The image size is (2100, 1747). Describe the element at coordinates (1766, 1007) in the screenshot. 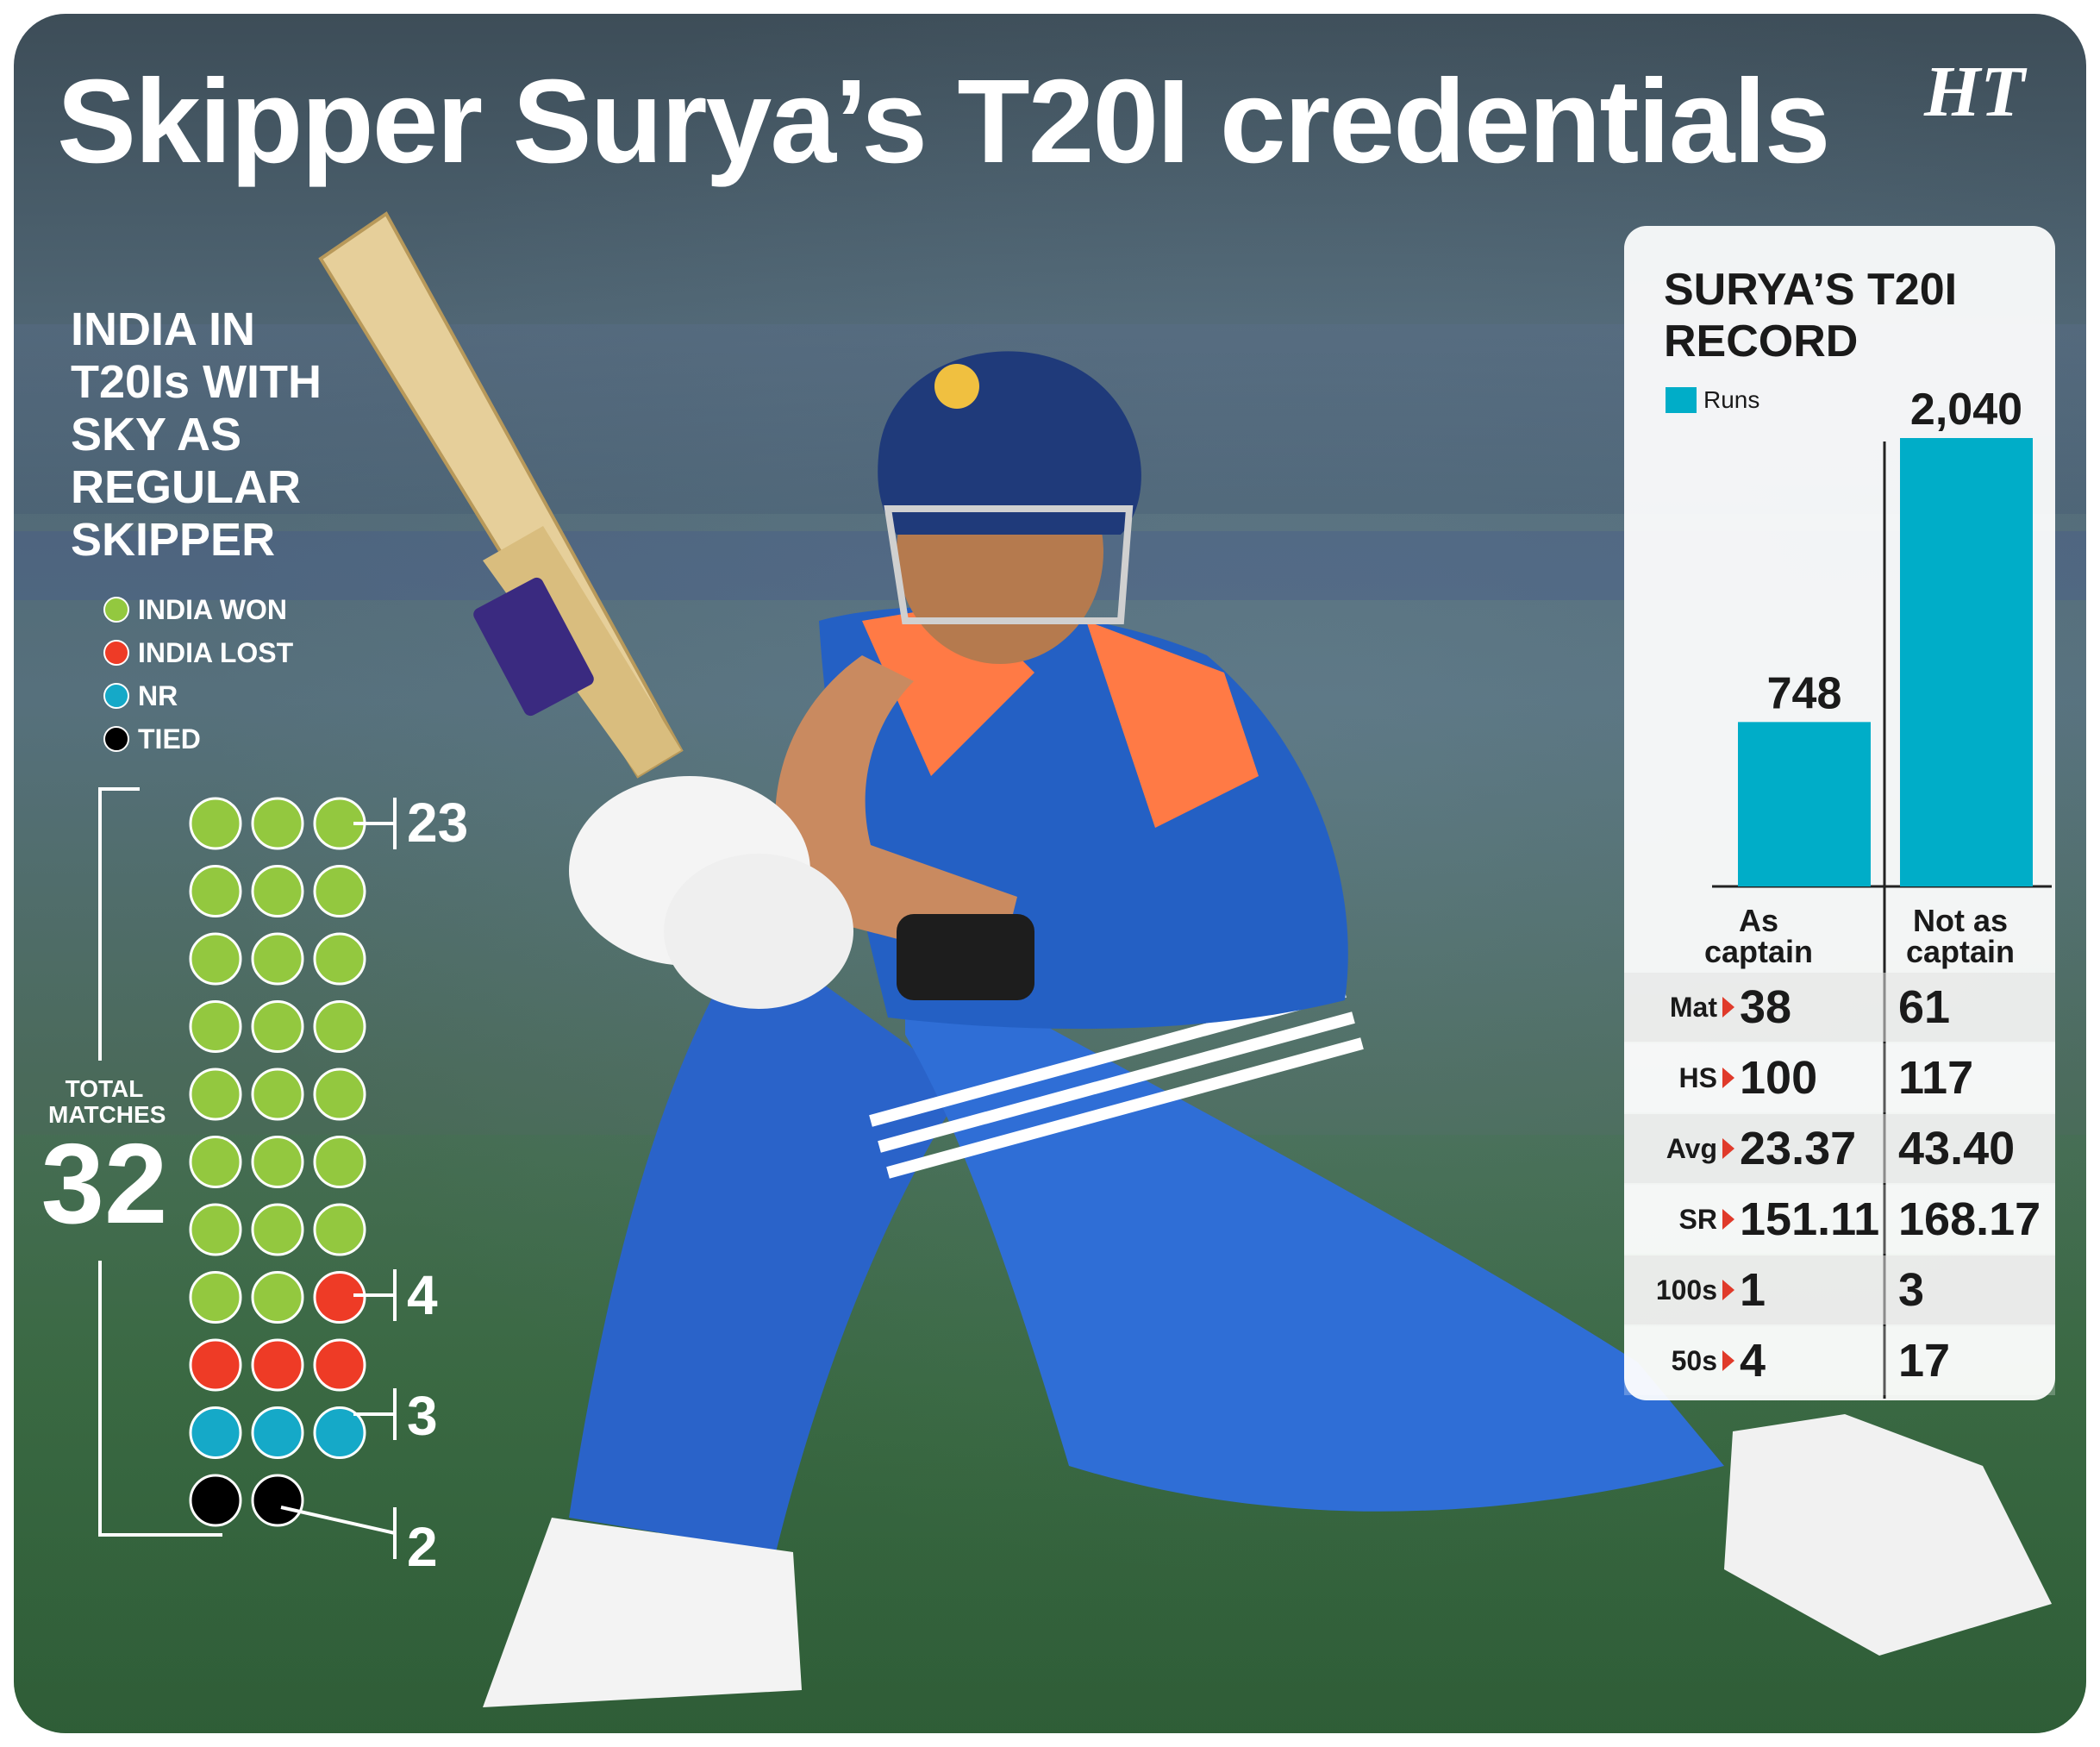

I see `stat-value-captain: 38` at that location.